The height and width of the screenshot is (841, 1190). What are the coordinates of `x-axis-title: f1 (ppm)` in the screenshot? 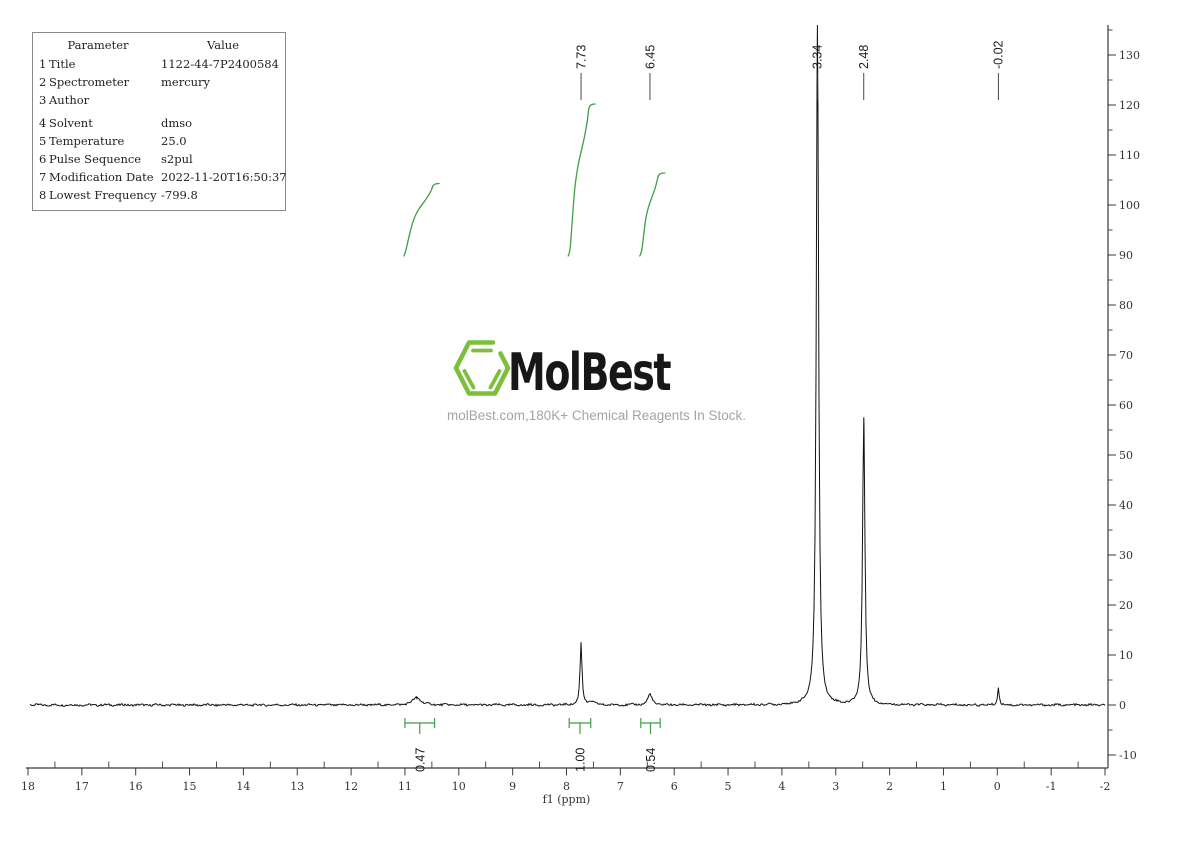 It's located at (567, 799).